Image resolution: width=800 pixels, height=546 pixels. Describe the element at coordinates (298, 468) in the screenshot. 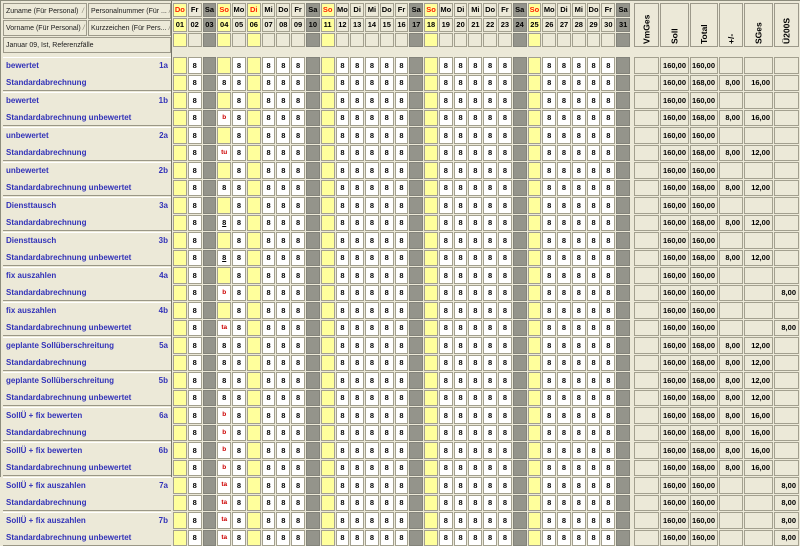

I see `day-cell-09: 8` at that location.